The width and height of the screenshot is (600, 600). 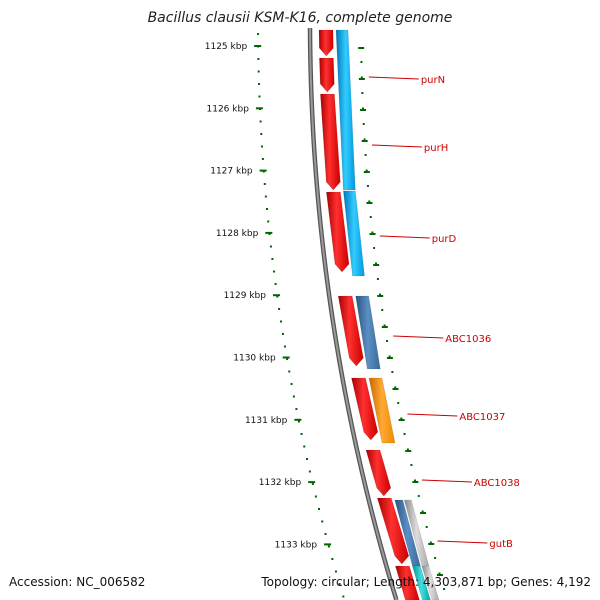 I want to click on scale-tick-label: 1131 kbp, so click(x=266, y=421).